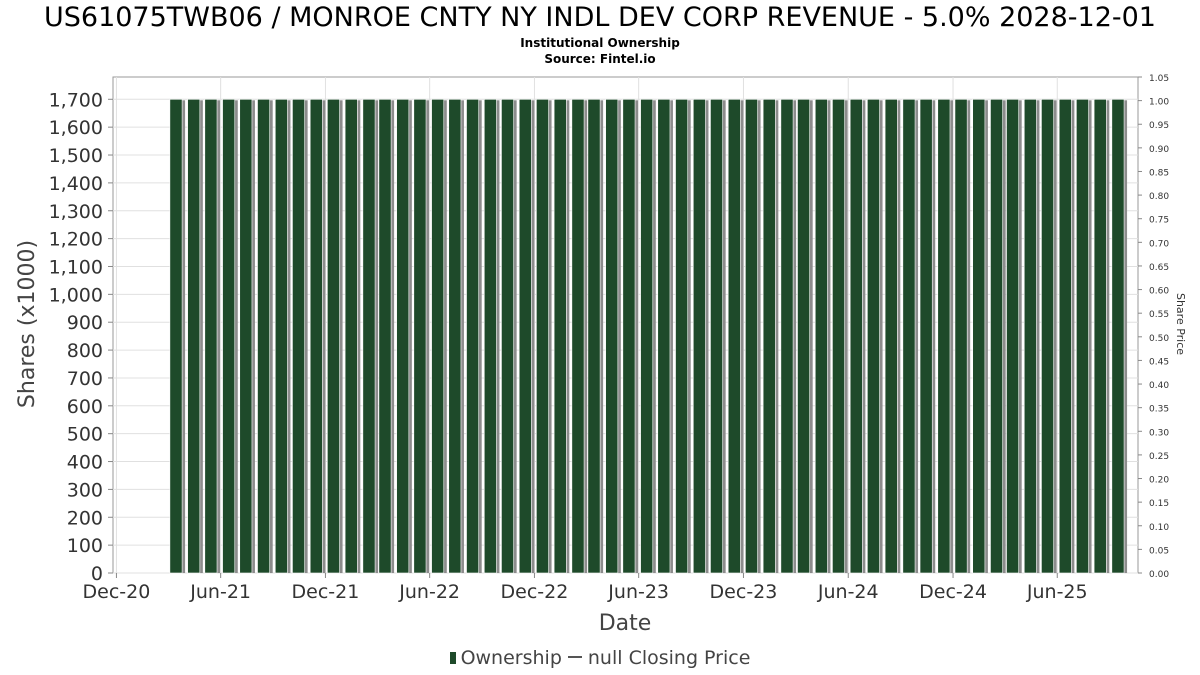  What do you see at coordinates (1159, 504) in the screenshot?
I see `y2-tick-label: 0.15` at bounding box center [1159, 504].